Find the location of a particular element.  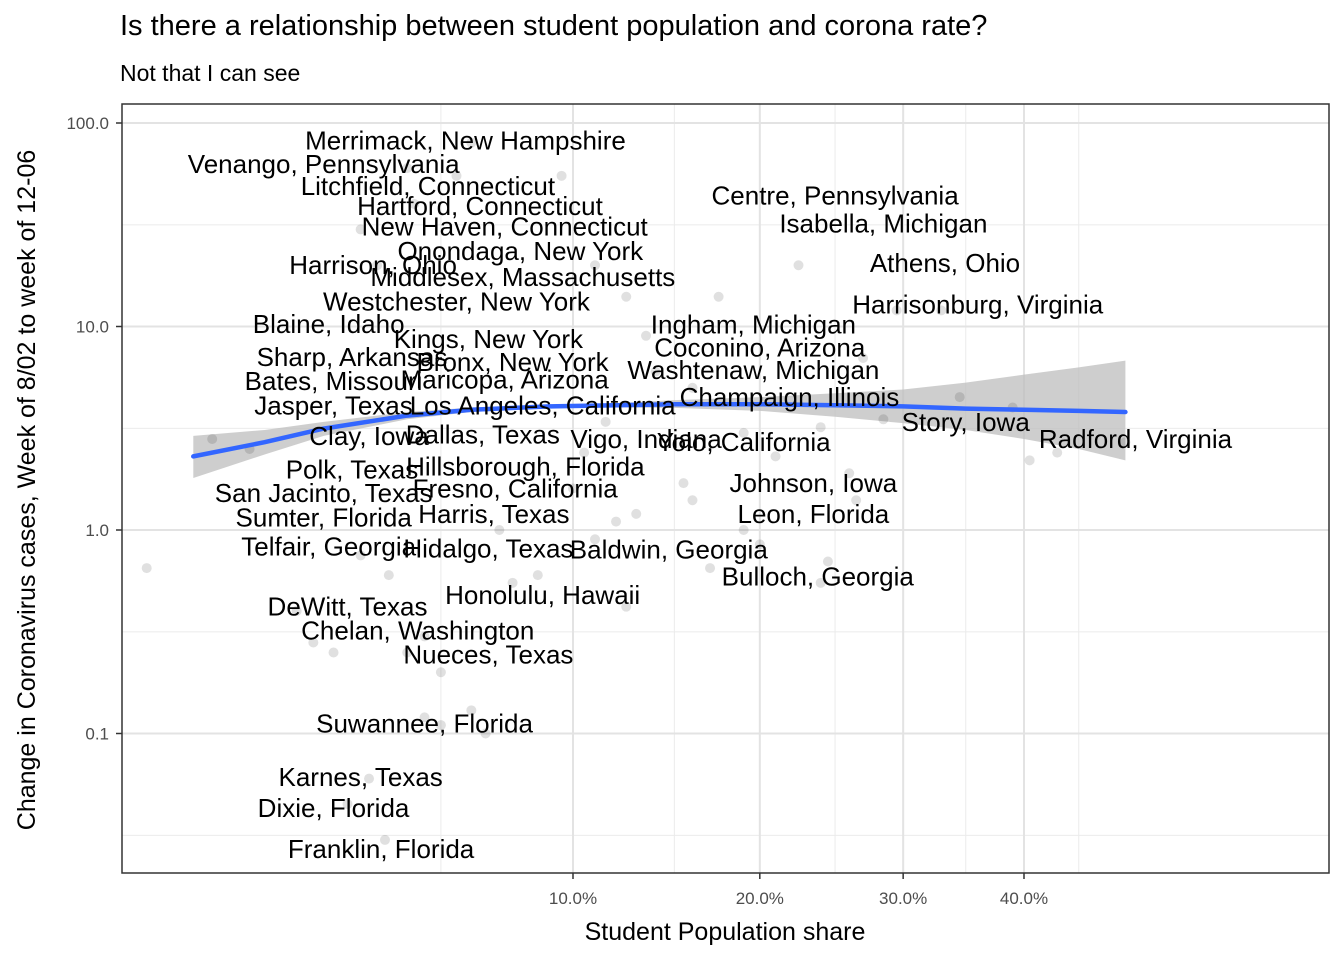

point-label: Bulloch, Georgia is located at coordinates (818, 577).